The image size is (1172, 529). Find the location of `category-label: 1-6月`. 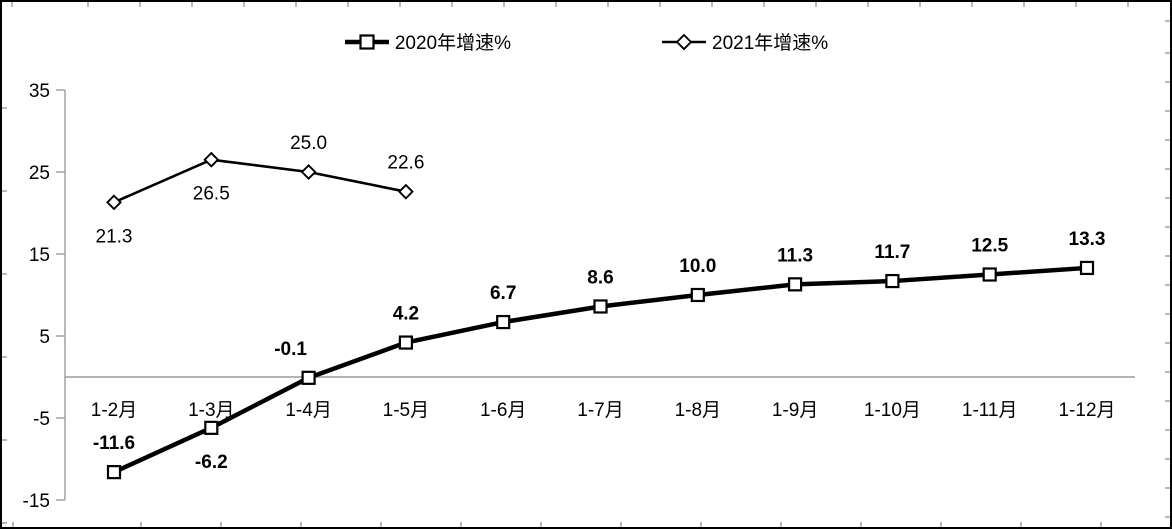

category-label: 1-6月 is located at coordinates (503, 410).